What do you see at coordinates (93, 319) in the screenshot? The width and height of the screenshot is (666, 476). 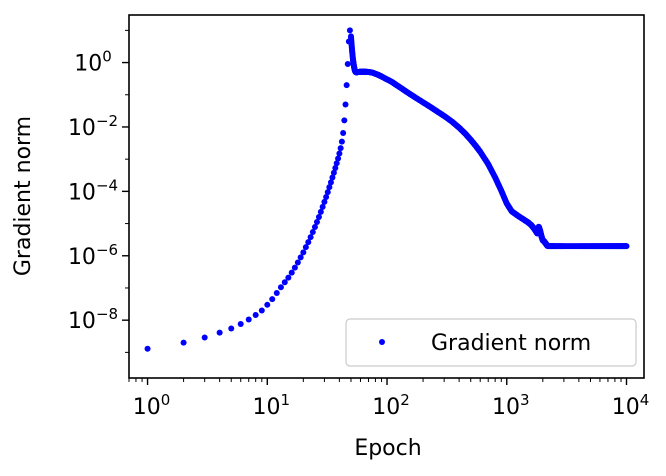 I see `y-tick-label: 10⁻⁸` at bounding box center [93, 319].